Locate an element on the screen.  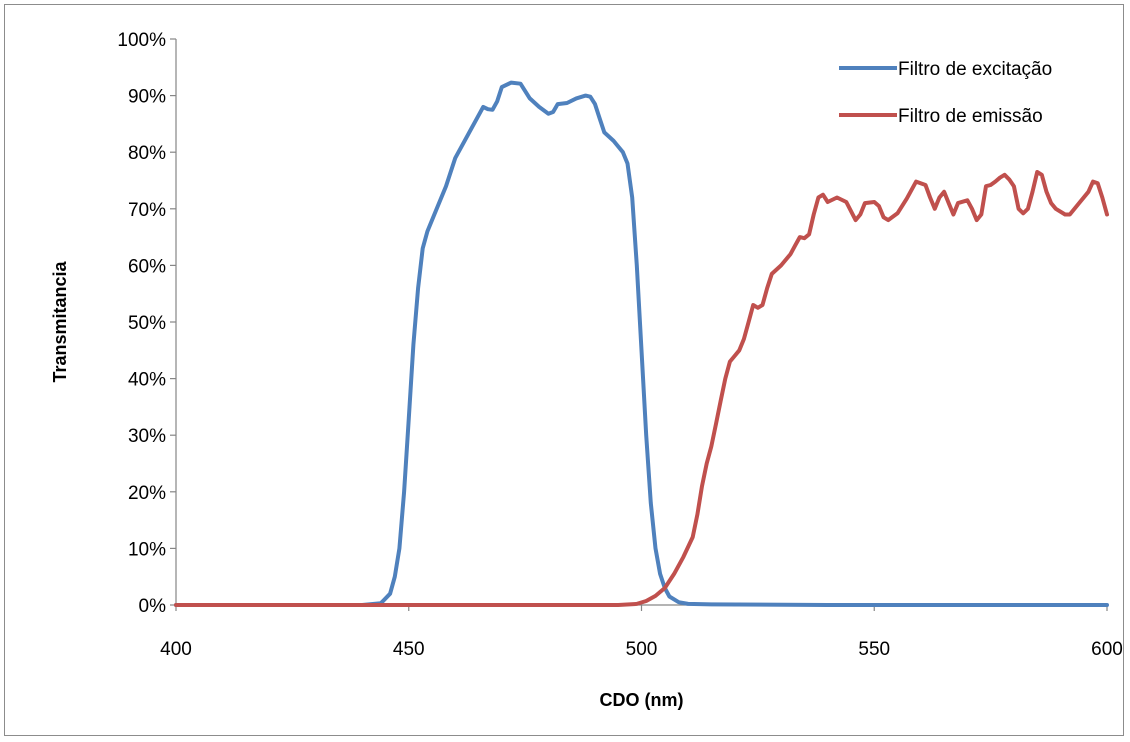
y-tick-label: 70% is located at coordinates (147, 210).